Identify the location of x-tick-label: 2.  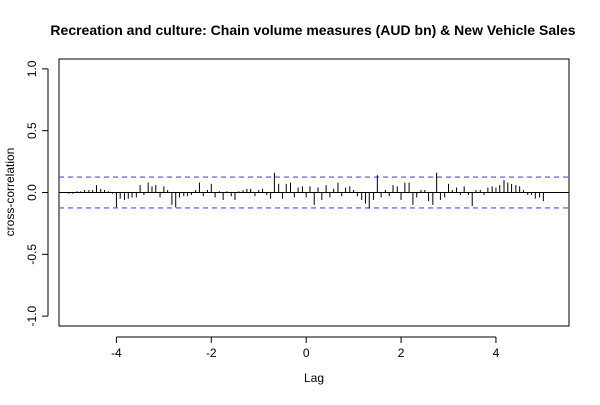
(401, 353).